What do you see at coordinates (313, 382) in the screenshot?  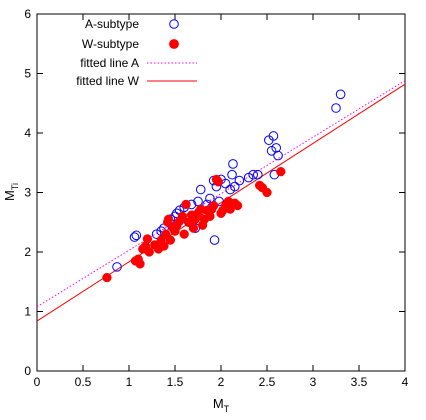 I see `x-tick-label: 3` at bounding box center [313, 382].